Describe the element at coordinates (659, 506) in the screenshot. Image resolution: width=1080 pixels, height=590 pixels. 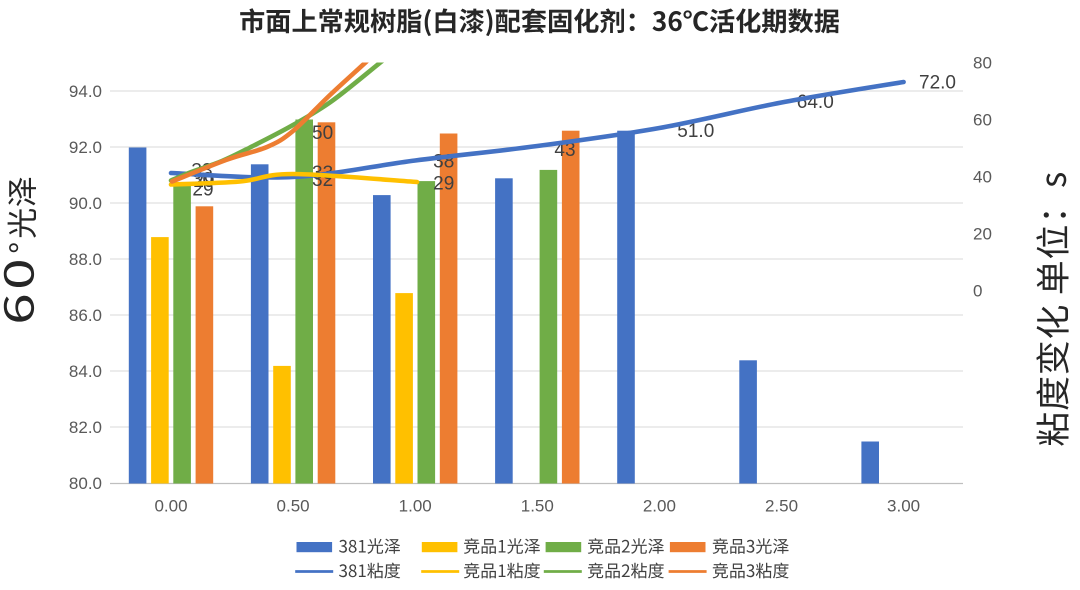
I see `svg-text: 2.00` at that location.